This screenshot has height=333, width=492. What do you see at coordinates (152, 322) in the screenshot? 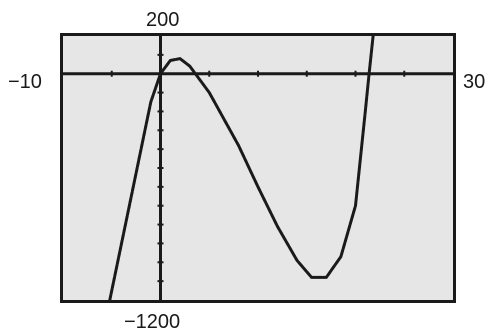
I see `ymin-label: −1200` at bounding box center [152, 322].